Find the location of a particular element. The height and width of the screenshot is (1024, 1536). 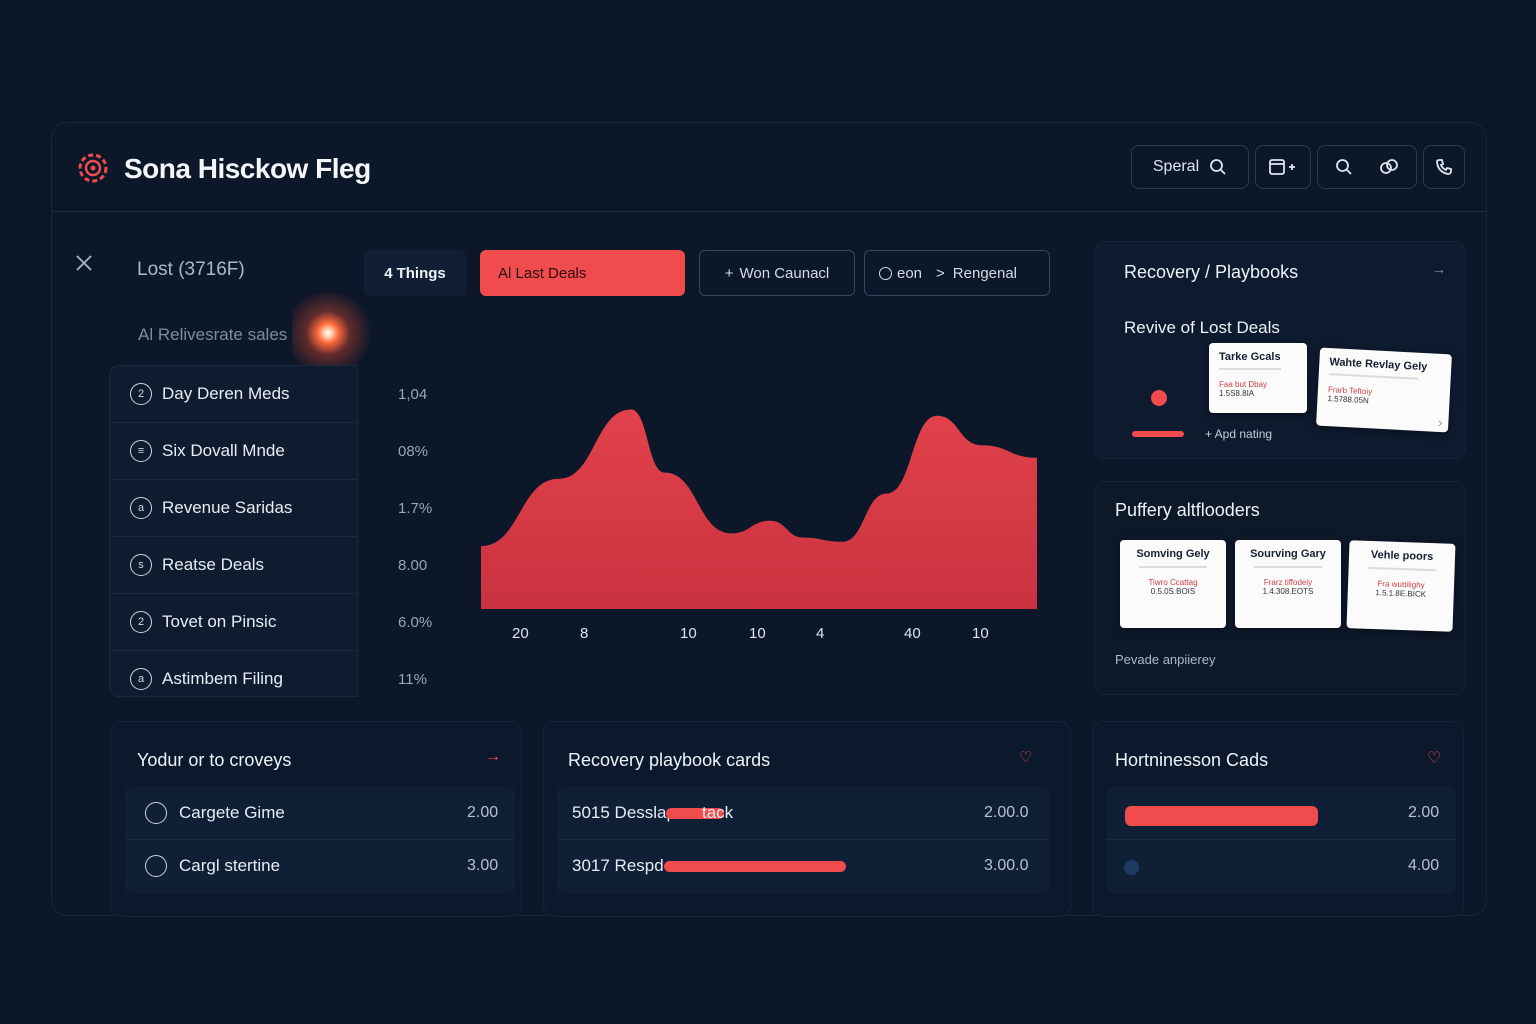

card-sub: Faa but Dbay is located at coordinates (1243, 384).